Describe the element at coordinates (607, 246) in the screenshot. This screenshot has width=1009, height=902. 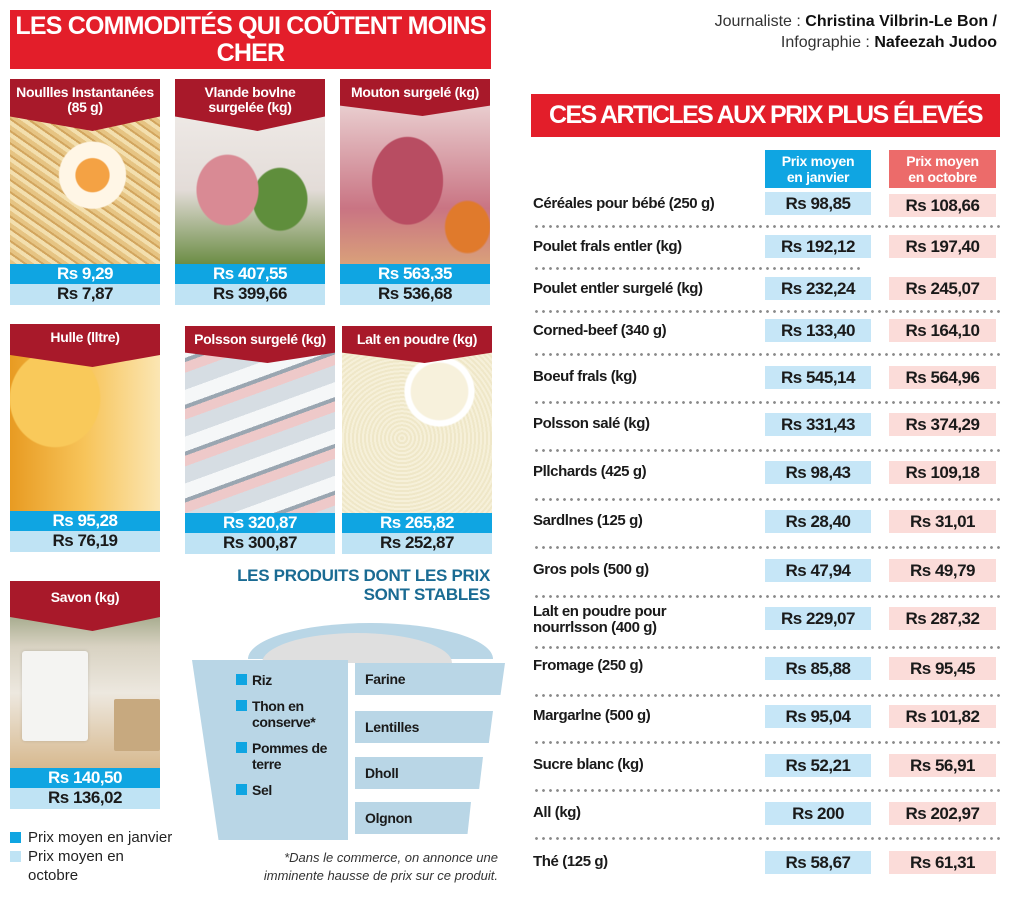
I see `item-name: Poulet frals entler (kg)` at that location.